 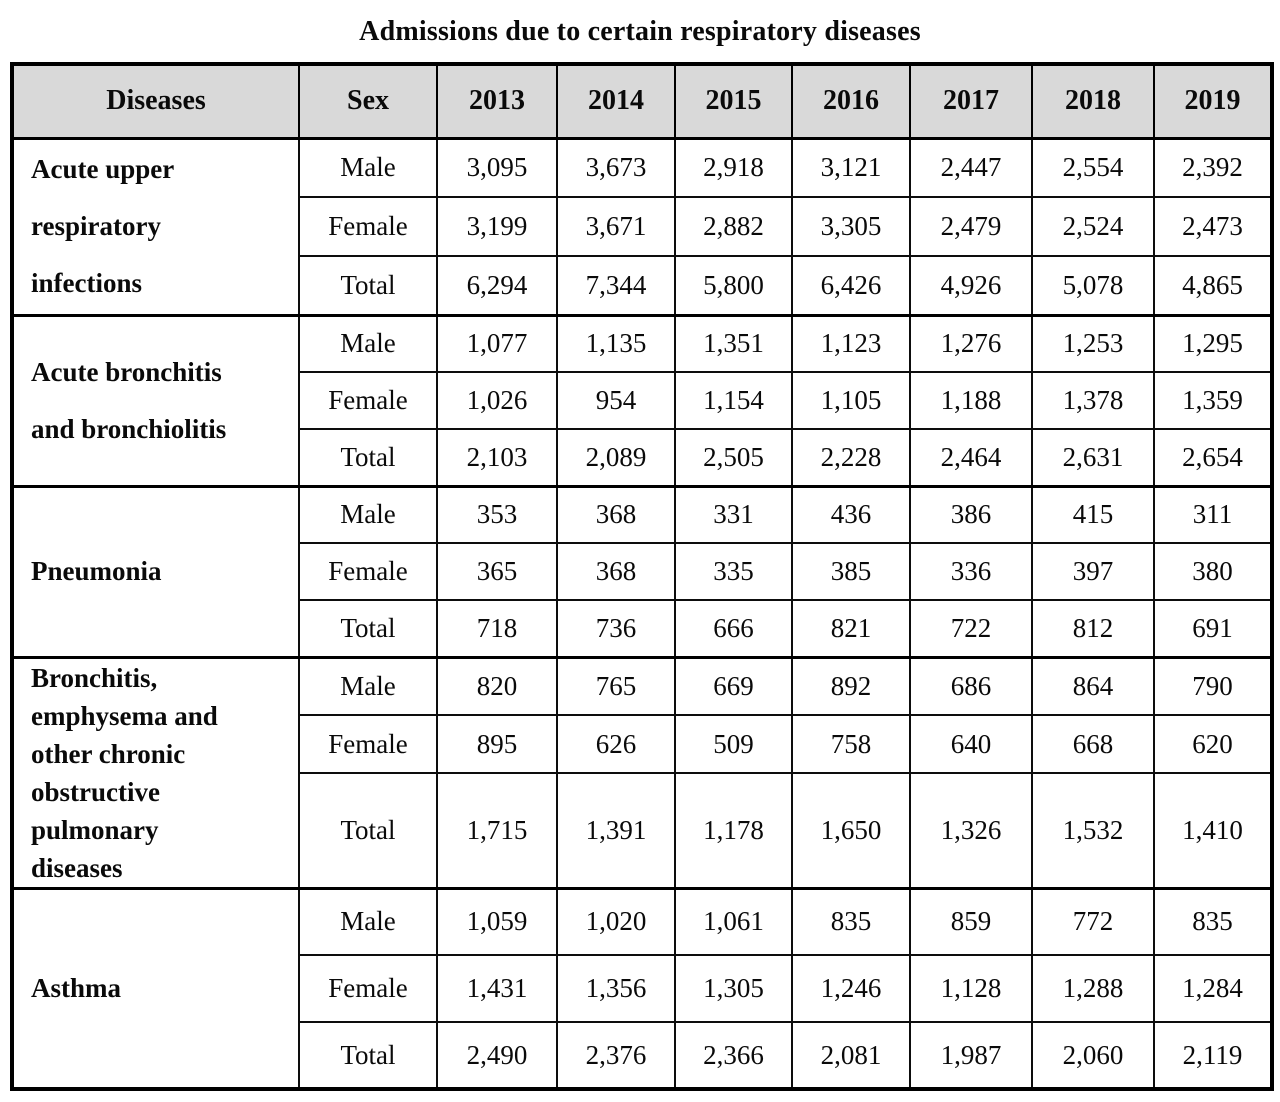 I want to click on value-cell: 3,673, so click(x=616, y=167).